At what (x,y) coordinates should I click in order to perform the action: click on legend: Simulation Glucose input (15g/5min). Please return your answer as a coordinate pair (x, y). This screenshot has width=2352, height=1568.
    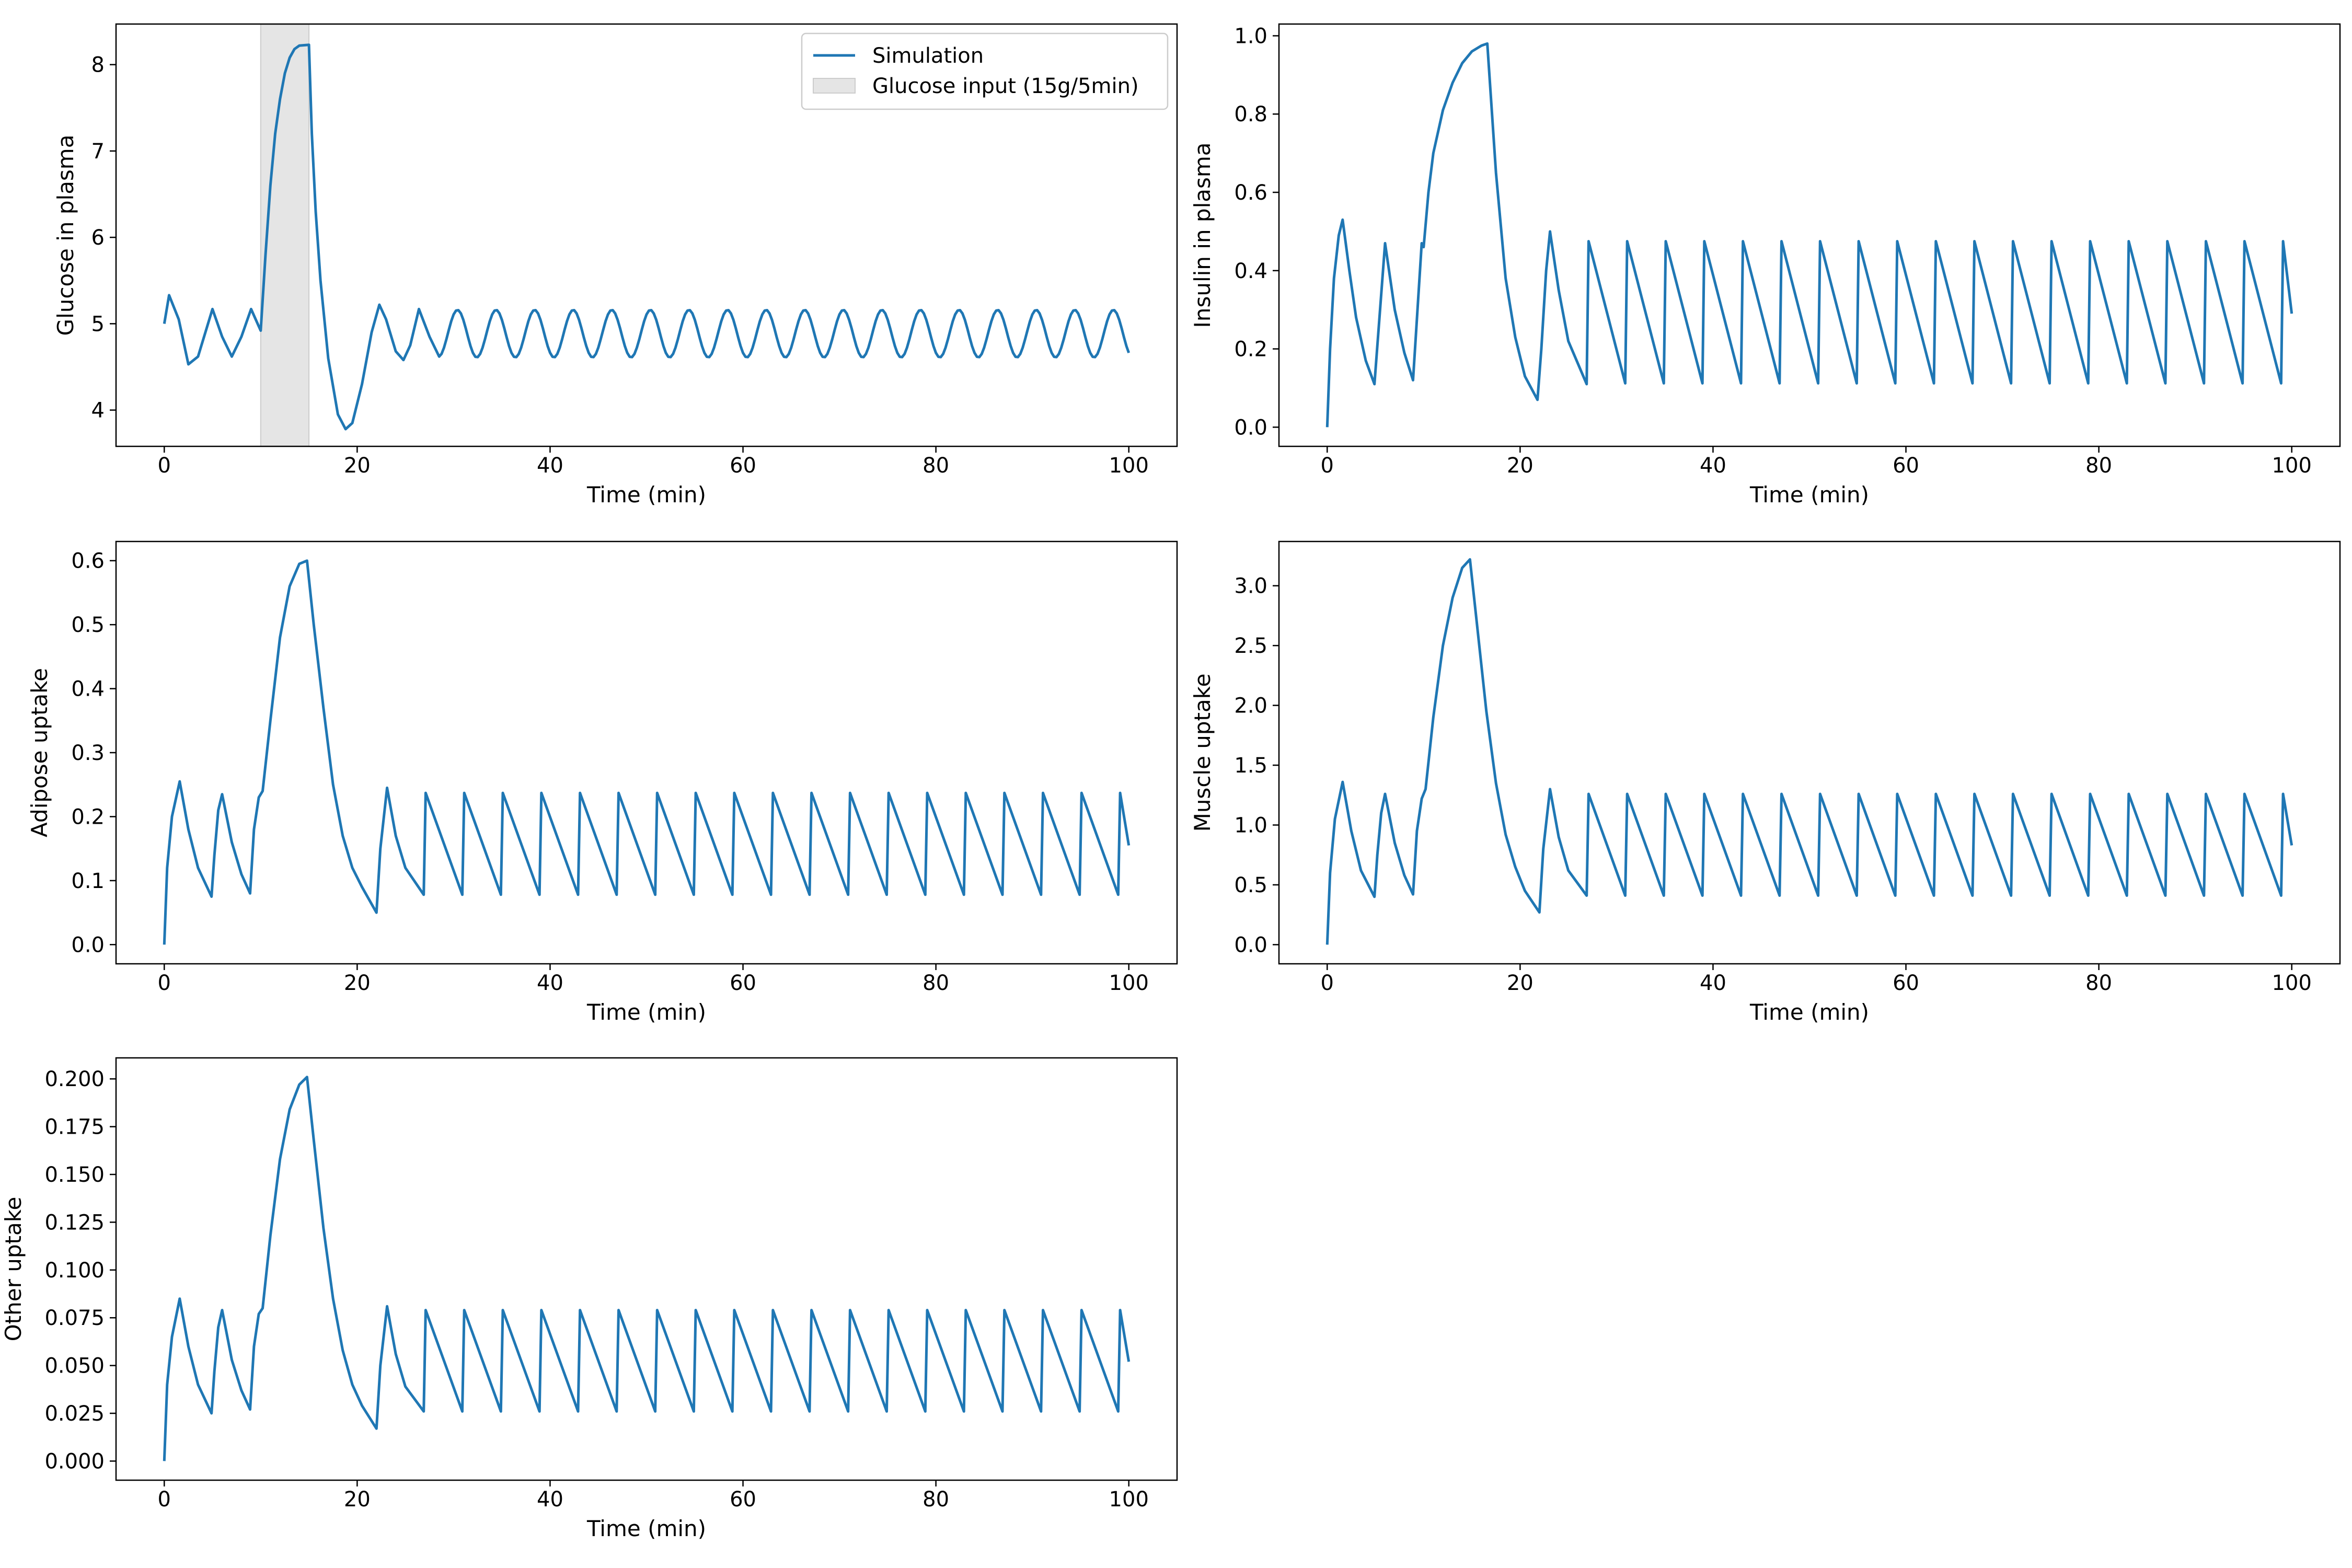
    Looking at the image, I should click on (985, 71).